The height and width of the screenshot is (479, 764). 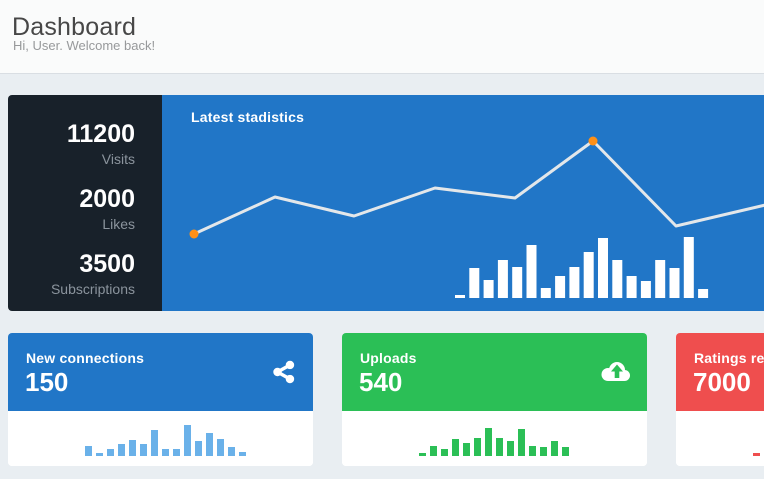 What do you see at coordinates (722, 382) in the screenshot?
I see `card-value: 7000` at bounding box center [722, 382].